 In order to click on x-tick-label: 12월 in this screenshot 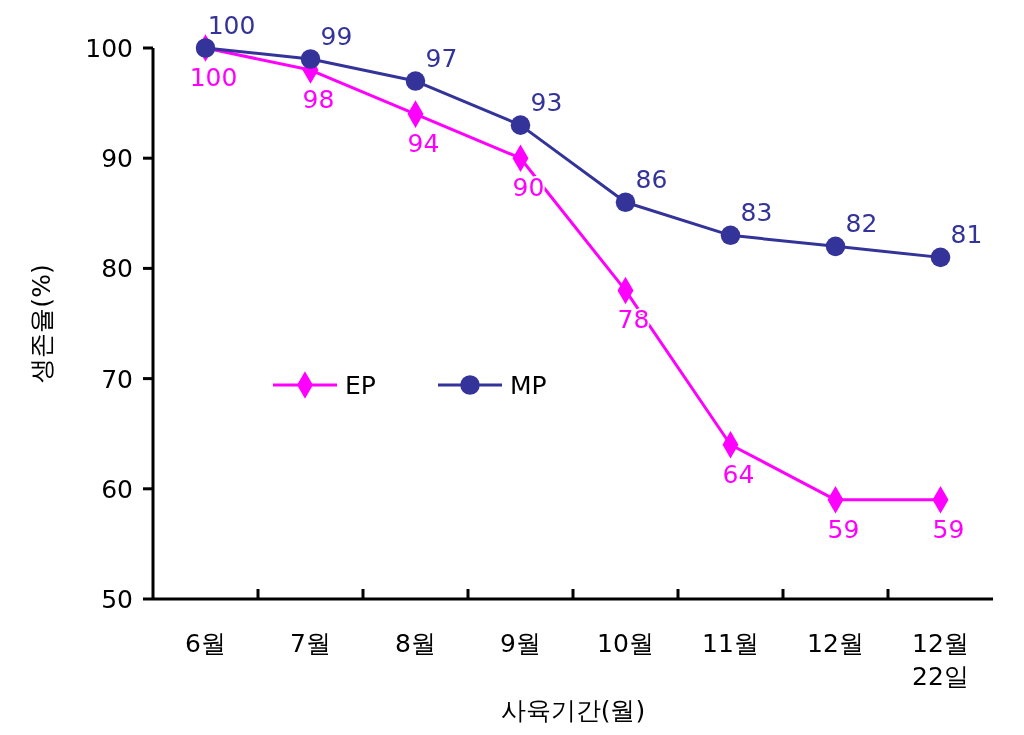, I will do `click(835, 643)`.